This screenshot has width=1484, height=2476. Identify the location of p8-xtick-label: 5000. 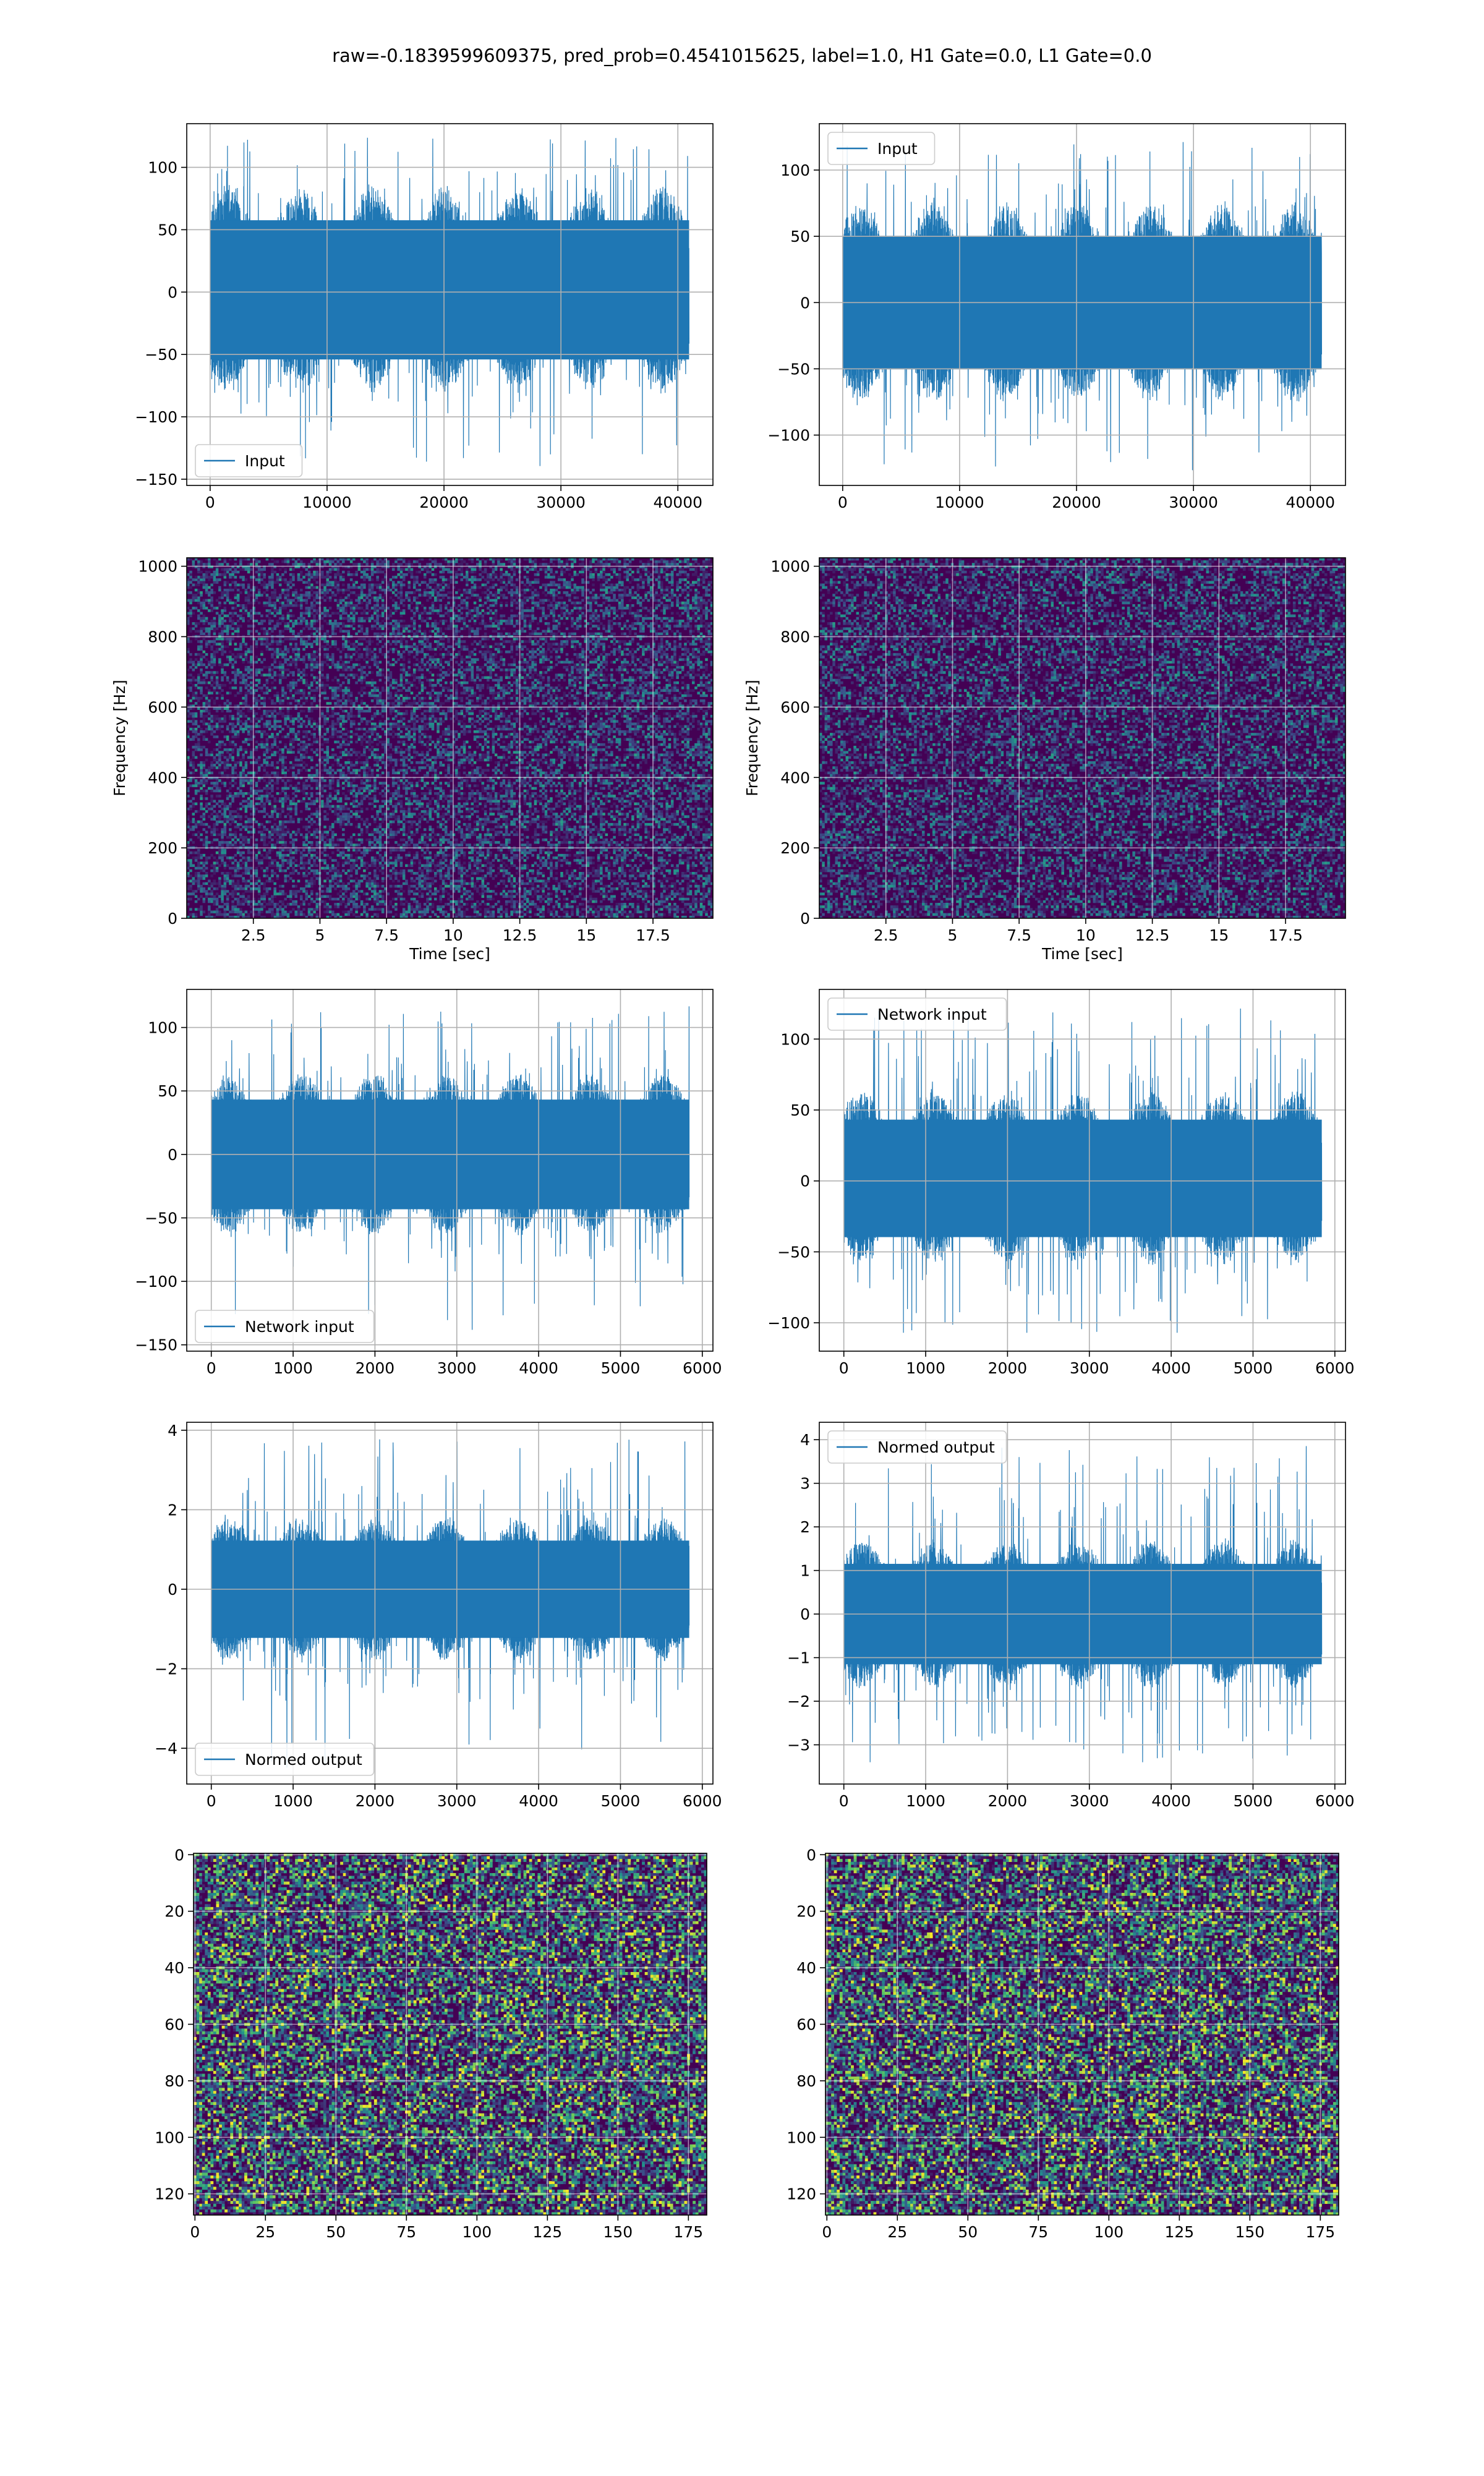
(1253, 1801).